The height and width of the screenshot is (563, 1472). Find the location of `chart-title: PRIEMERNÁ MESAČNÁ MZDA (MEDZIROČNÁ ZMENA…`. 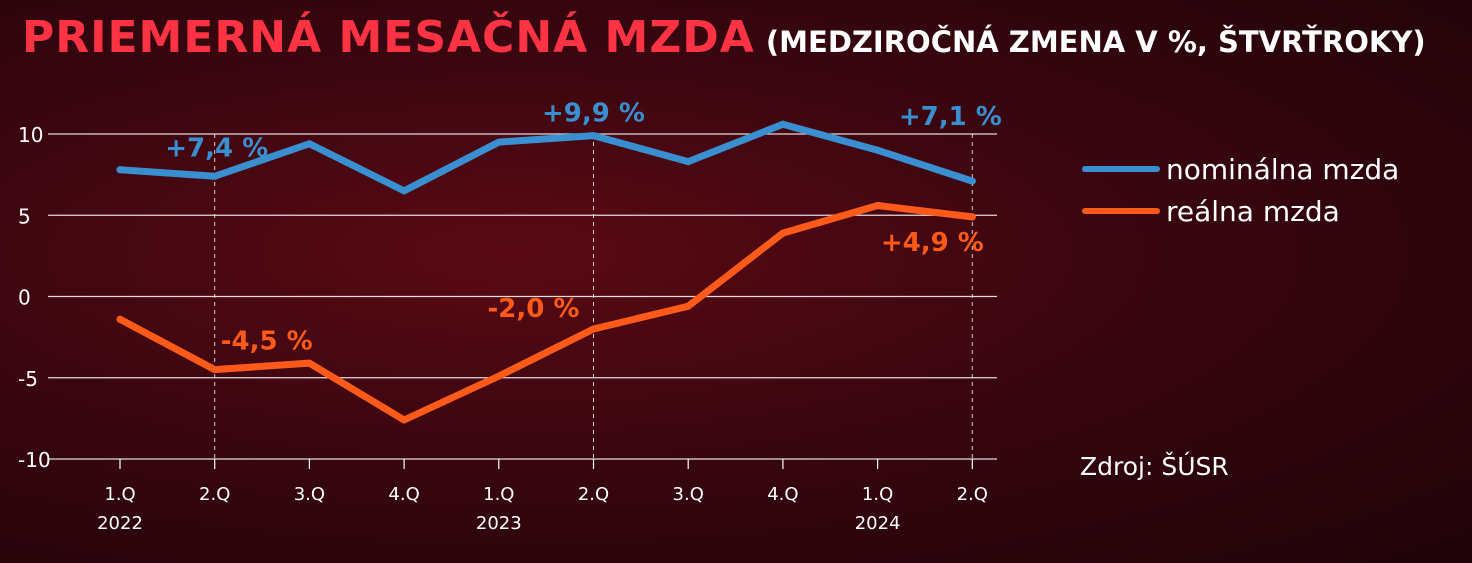

chart-title: PRIEMERNÁ MESAČNÁ MZDA (MEDZIROČNÁ ZMENA… is located at coordinates (724, 37).